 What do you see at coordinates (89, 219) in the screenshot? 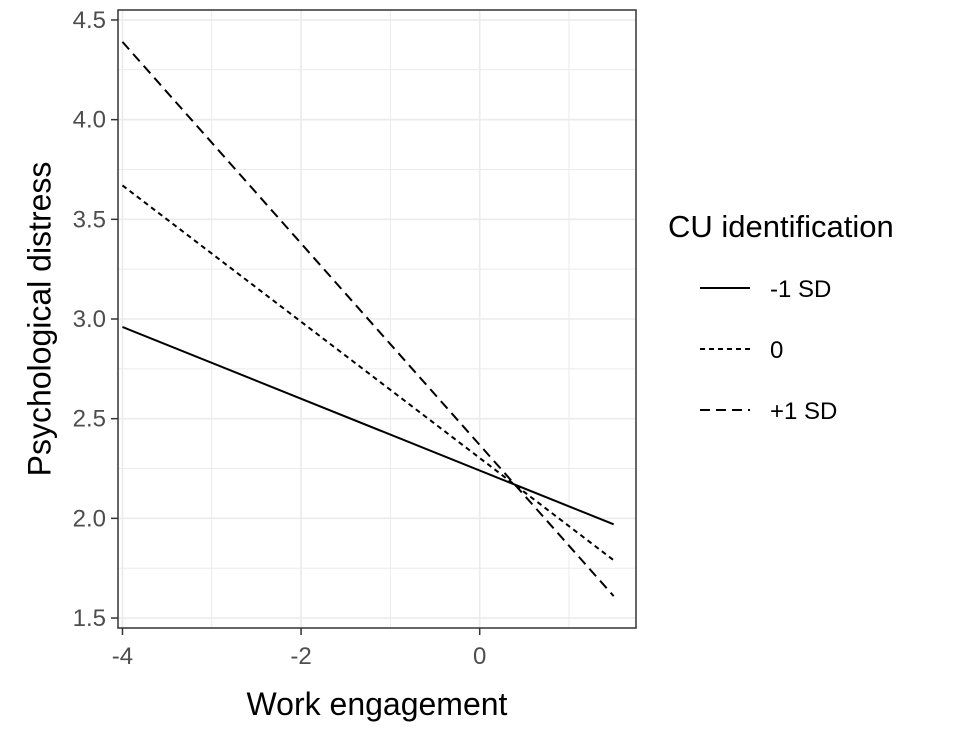
I see `y-tick-label: 3.5` at bounding box center [89, 219].